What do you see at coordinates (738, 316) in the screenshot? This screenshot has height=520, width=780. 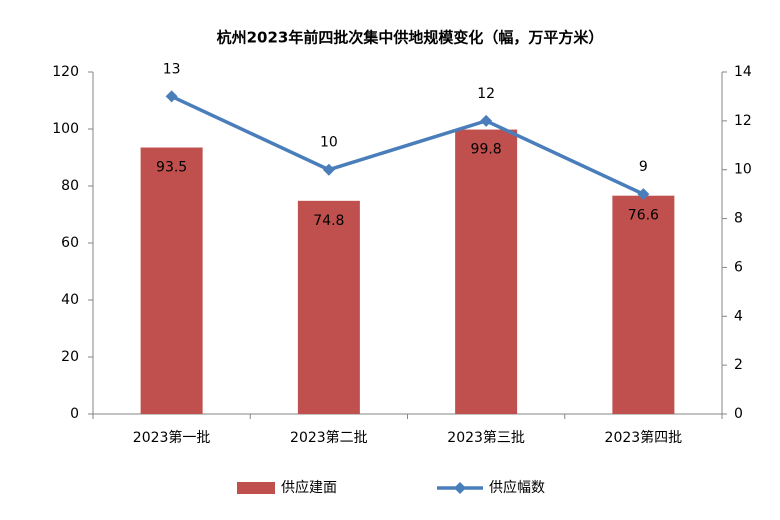 I see `y2-tick-label: 4` at bounding box center [738, 316].